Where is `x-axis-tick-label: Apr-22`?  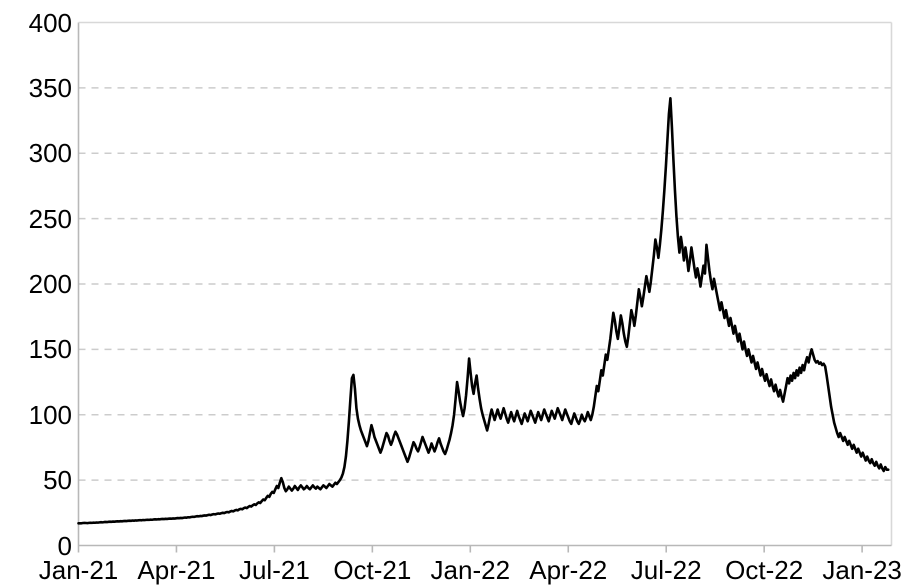 x-axis-tick-label: Apr-22 is located at coordinates (568, 569).